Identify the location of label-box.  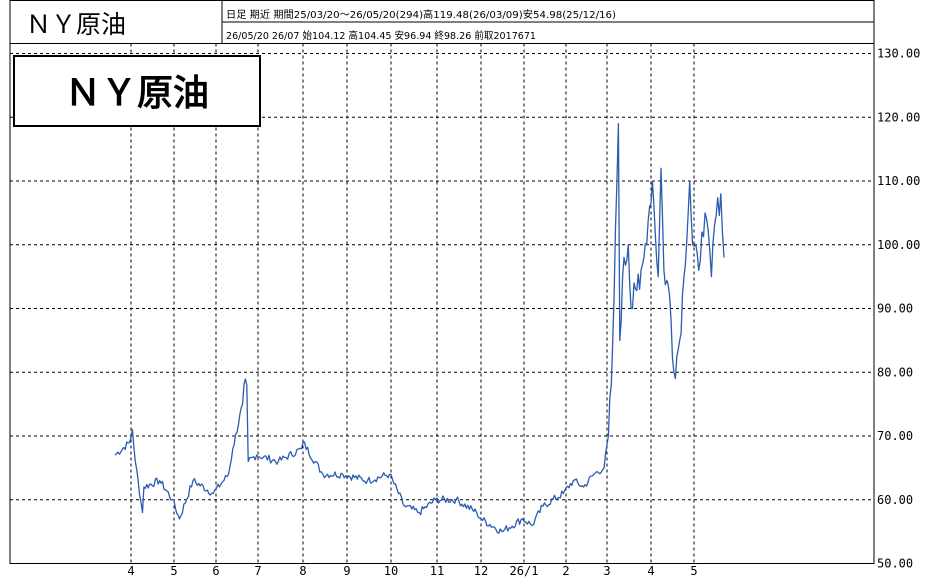
(137, 91).